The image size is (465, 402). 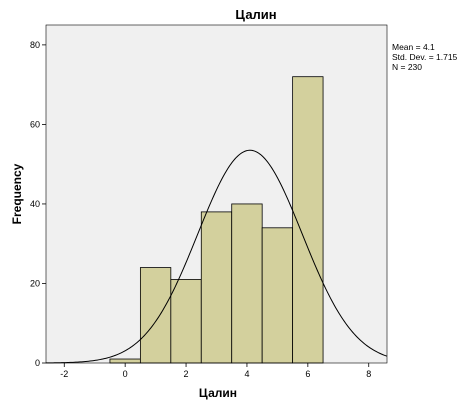 What do you see at coordinates (125, 374) in the screenshot?
I see `x-tick-label: 0` at bounding box center [125, 374].